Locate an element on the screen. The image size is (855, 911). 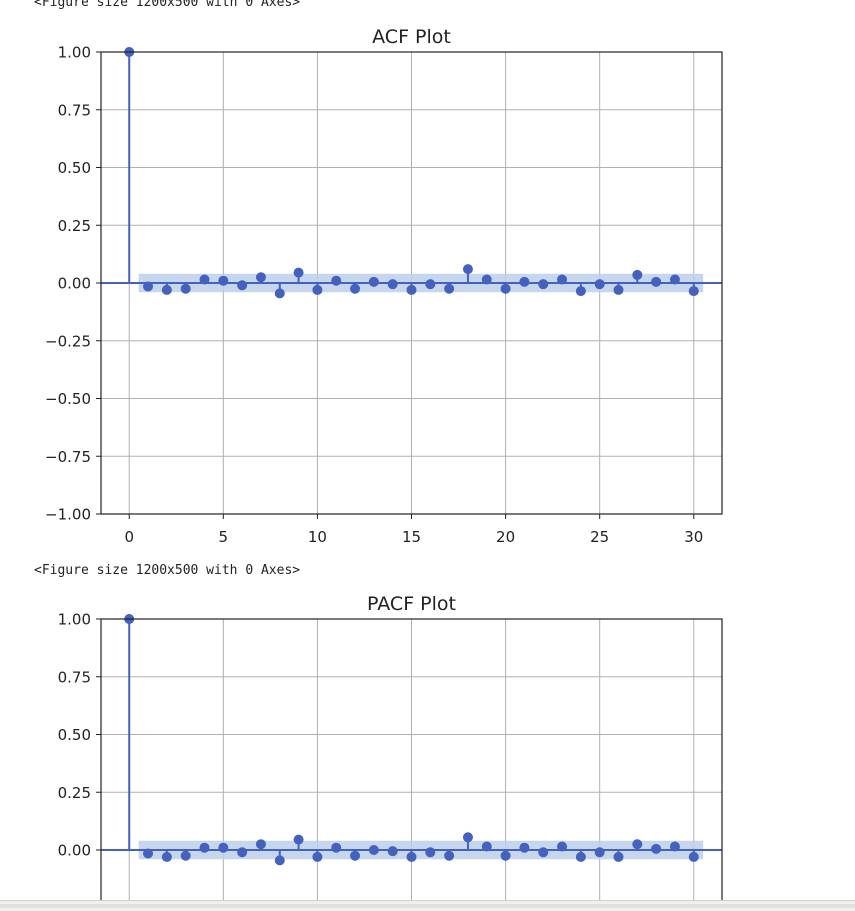
y-tick-label: −1.00 is located at coordinates (68, 515).